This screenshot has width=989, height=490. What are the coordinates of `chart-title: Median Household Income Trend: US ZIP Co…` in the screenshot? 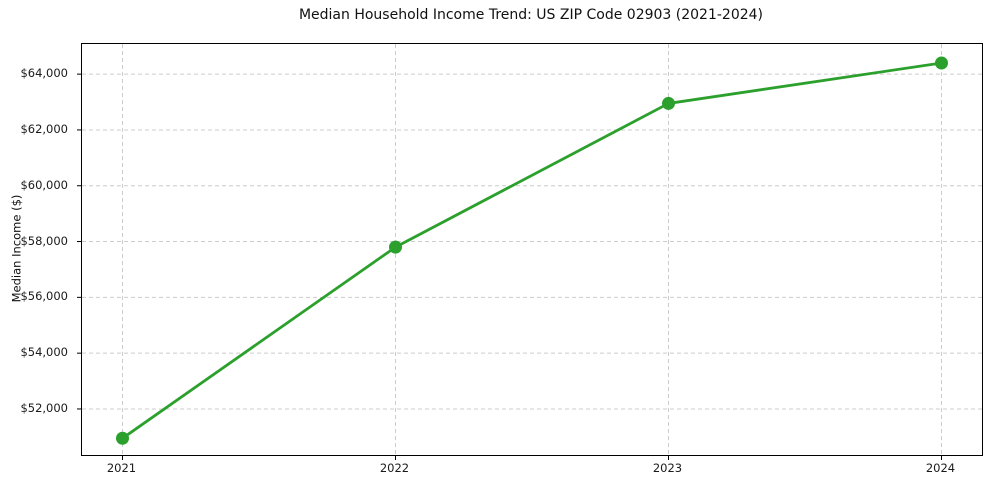 It's located at (531, 15).